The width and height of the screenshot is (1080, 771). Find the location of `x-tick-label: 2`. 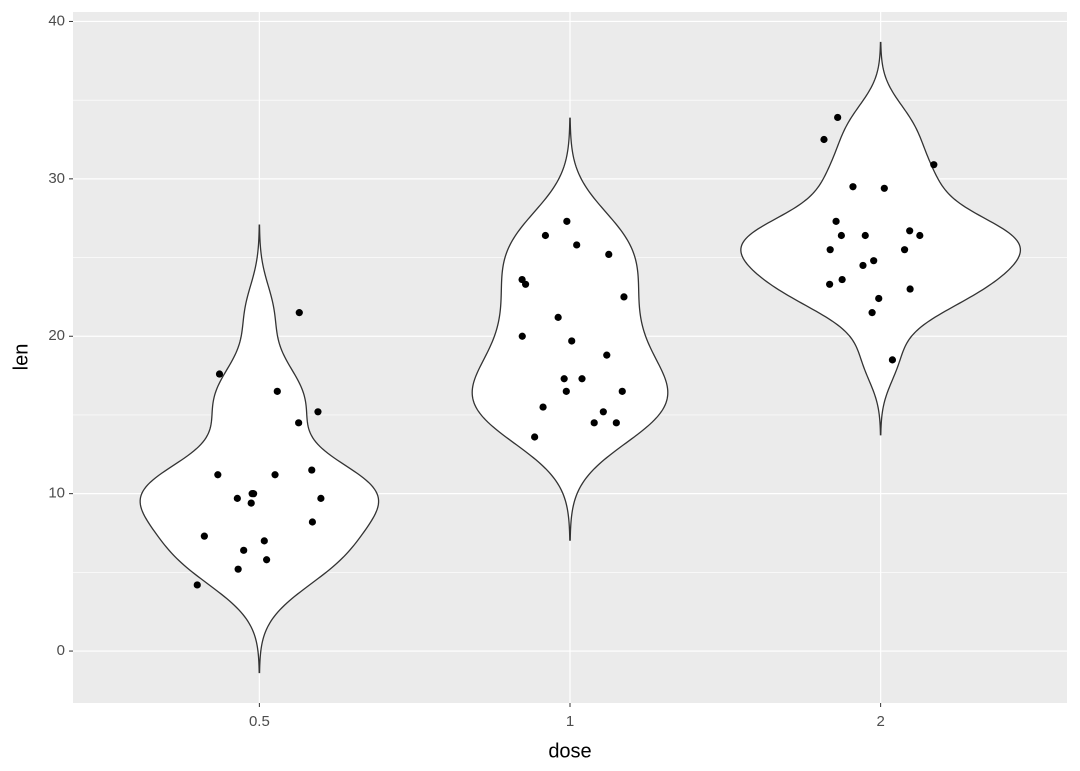

x-tick-label: 2 is located at coordinates (880, 721).